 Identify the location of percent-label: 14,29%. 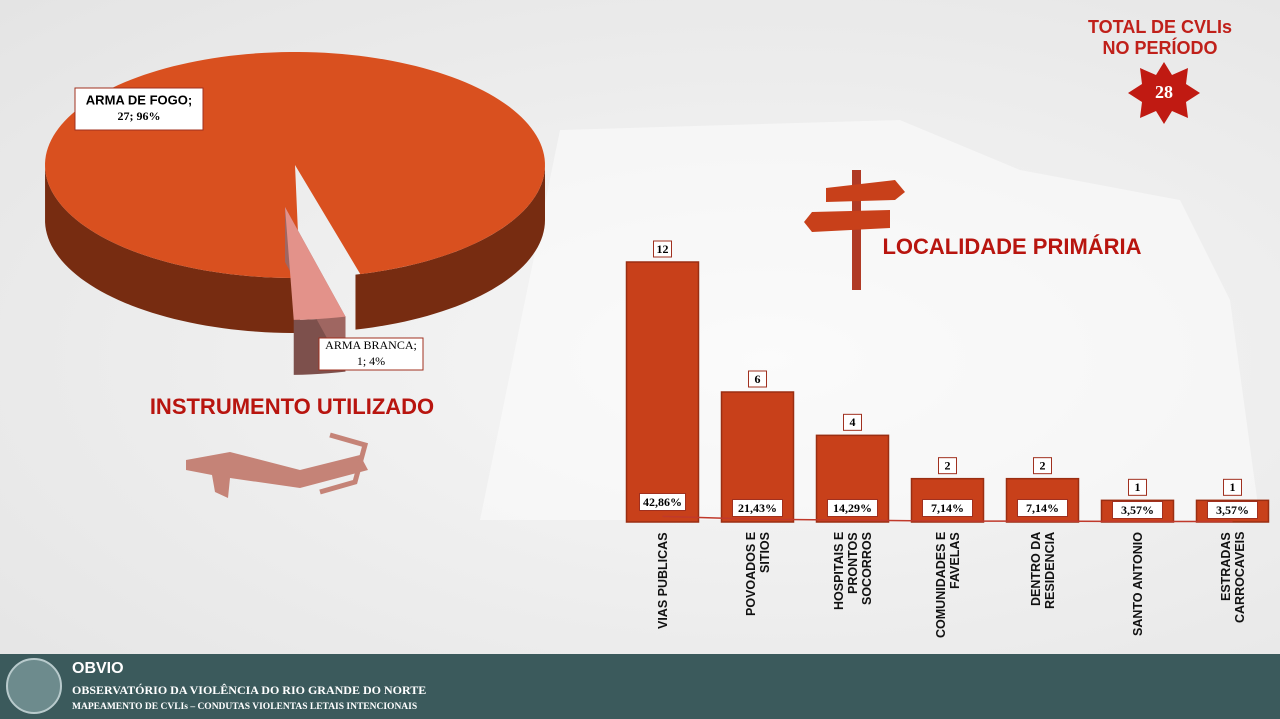
(852, 508).